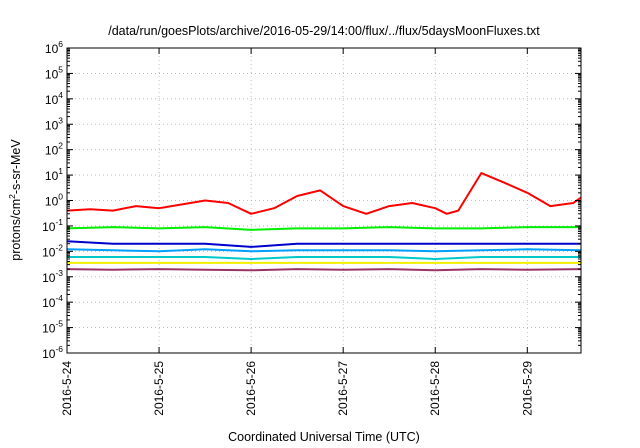 The width and height of the screenshot is (640, 448). What do you see at coordinates (343, 388) in the screenshot?
I see `x-tick-label: 2016-5-27` at bounding box center [343, 388].